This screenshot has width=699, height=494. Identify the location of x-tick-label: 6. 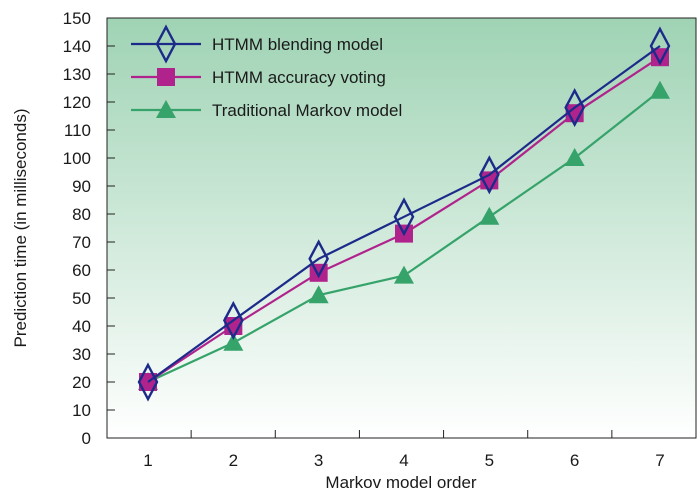
(574, 460).